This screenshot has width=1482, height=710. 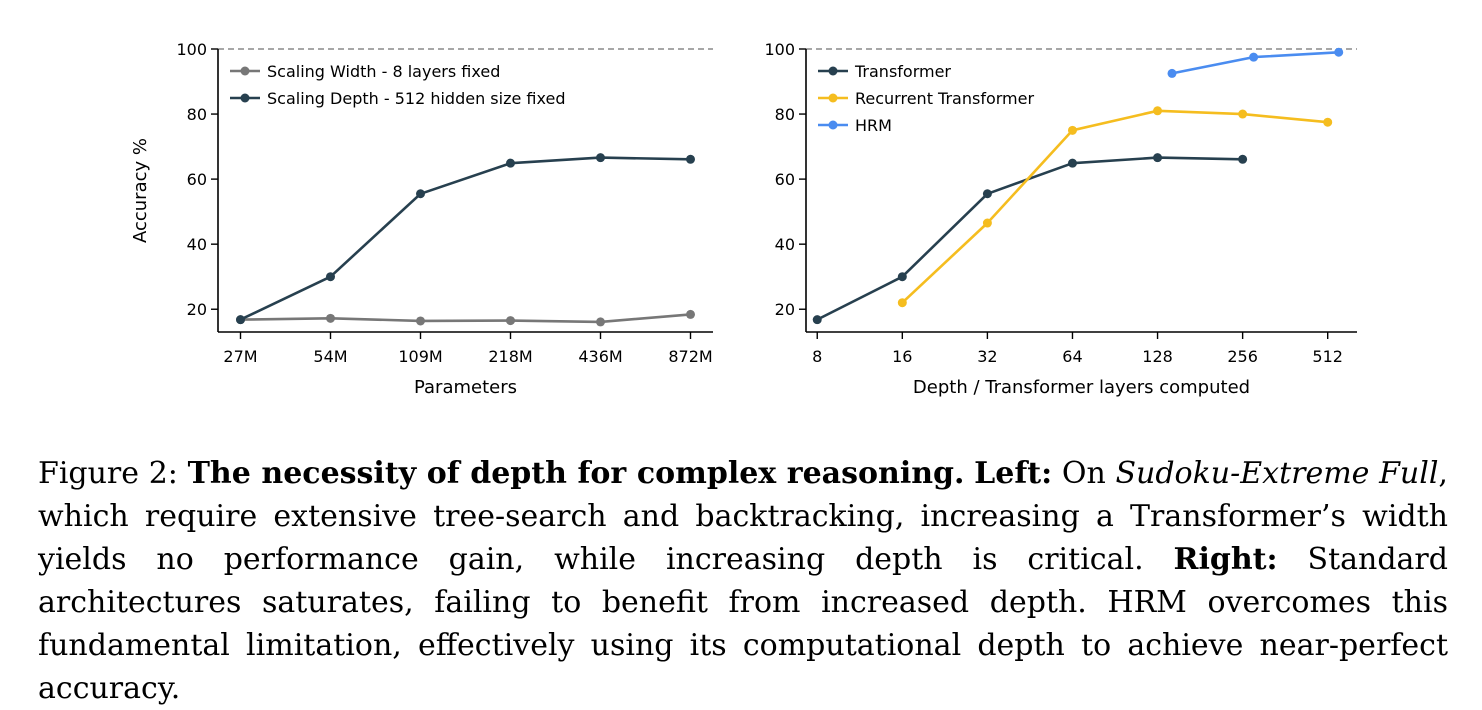 I want to click on x-tick-label: 218M, so click(x=510, y=356).